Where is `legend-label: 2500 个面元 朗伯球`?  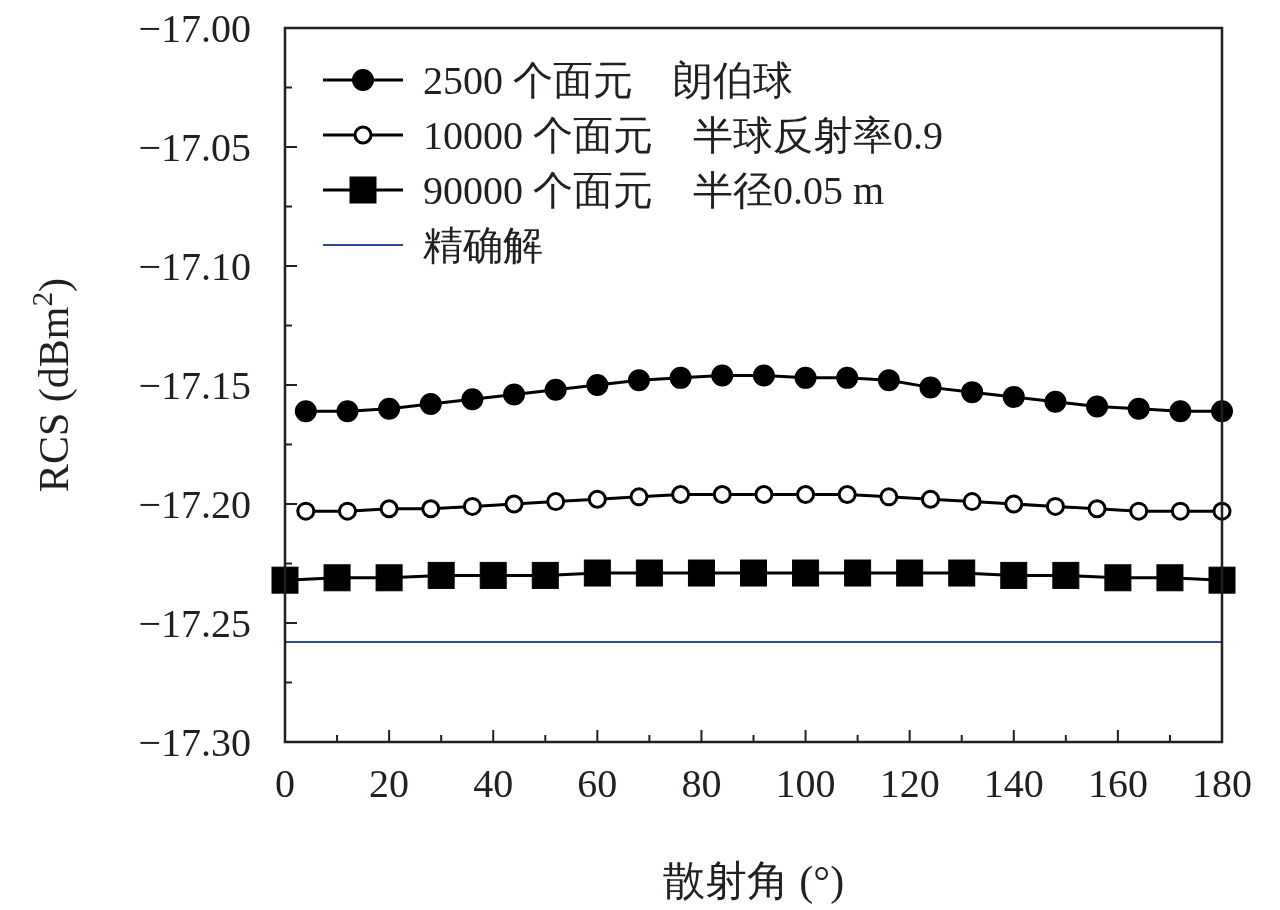
legend-label: 2500 个面元 朗伯球 is located at coordinates (608, 80).